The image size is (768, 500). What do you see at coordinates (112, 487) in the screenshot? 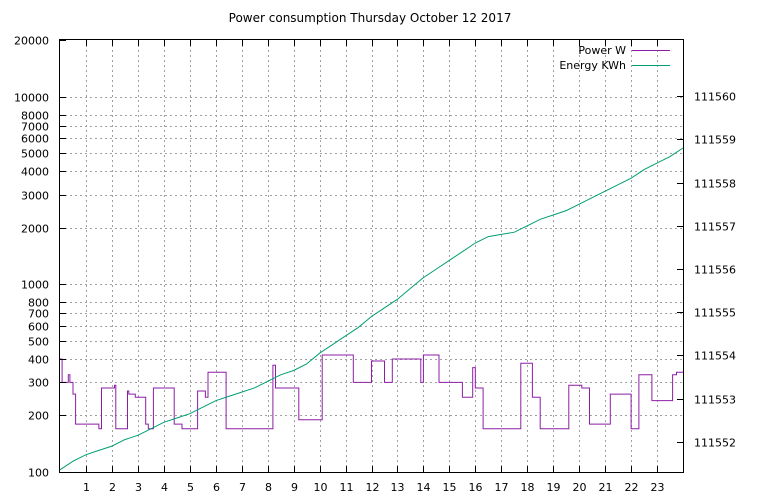
I see `x-tick-label: 2` at bounding box center [112, 487].